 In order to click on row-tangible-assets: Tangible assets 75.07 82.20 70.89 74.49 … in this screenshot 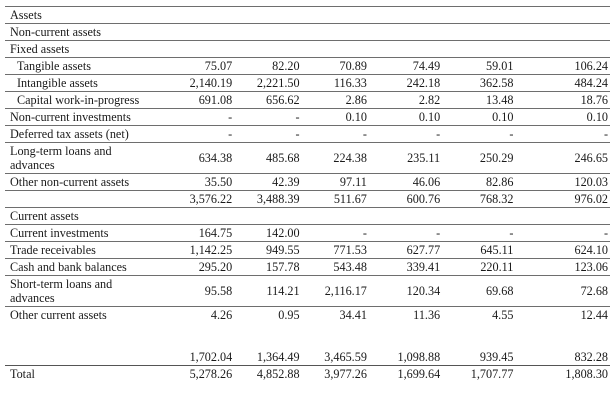, I will do `click(307, 66)`.